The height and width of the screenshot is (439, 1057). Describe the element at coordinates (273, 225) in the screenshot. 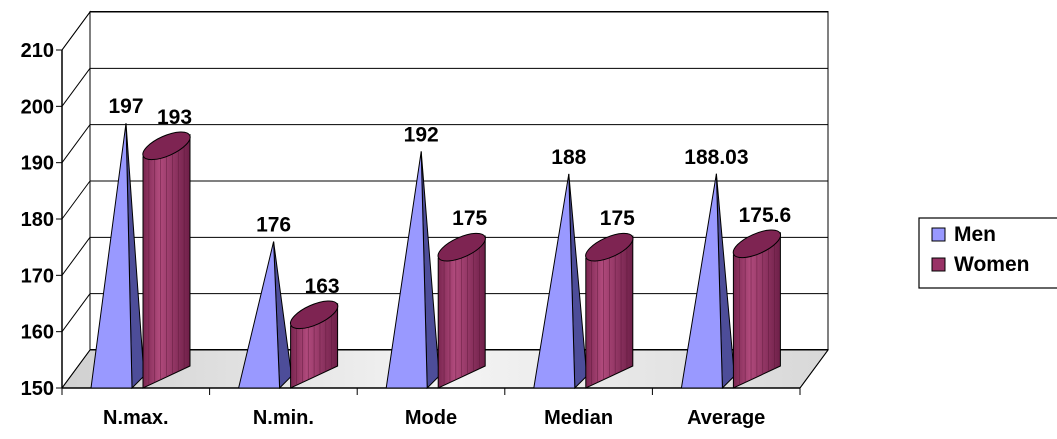

I see `data-label-men: 176` at that location.